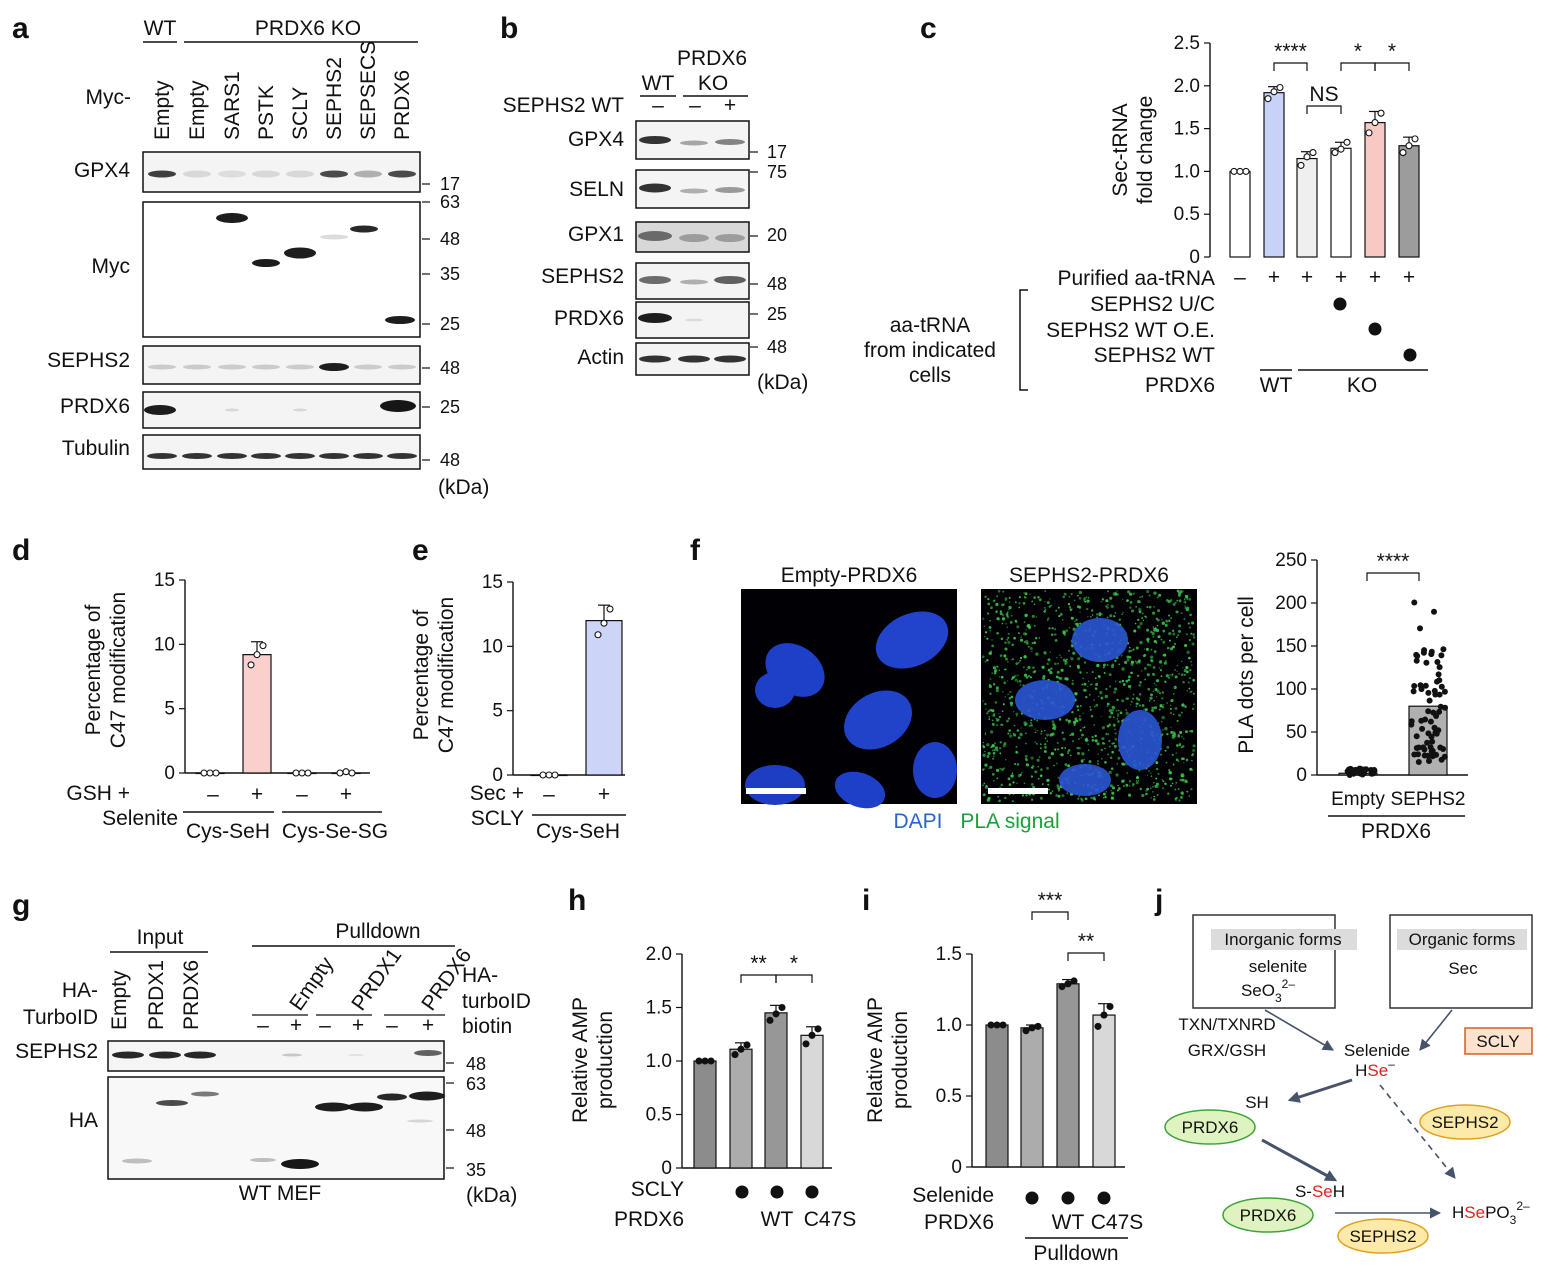 The height and width of the screenshot is (1280, 1551). Describe the element at coordinates (1409, 277) in the screenshot. I see `panel-c-sign-5: +` at that location.